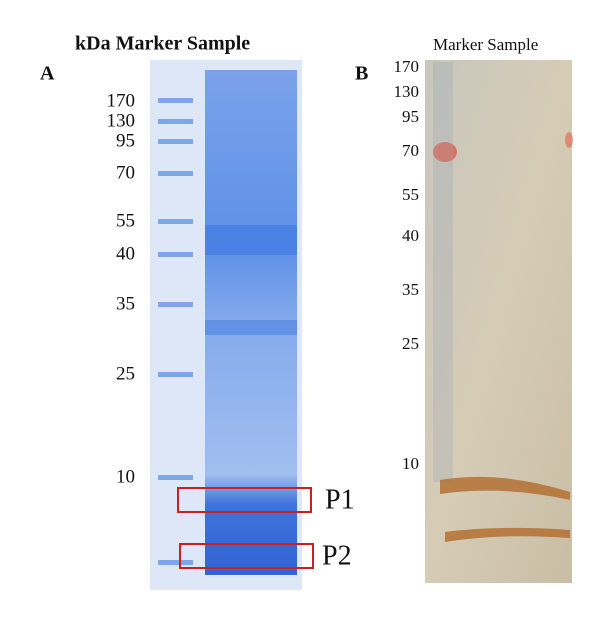  I want to click on box-label: P2, so click(337, 555).